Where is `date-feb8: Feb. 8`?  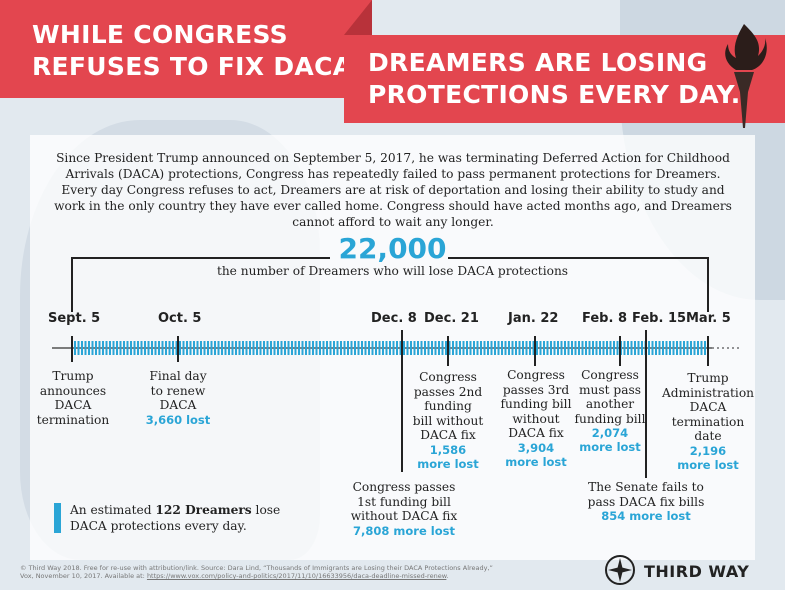 date-feb8: Feb. 8 is located at coordinates (604, 318).